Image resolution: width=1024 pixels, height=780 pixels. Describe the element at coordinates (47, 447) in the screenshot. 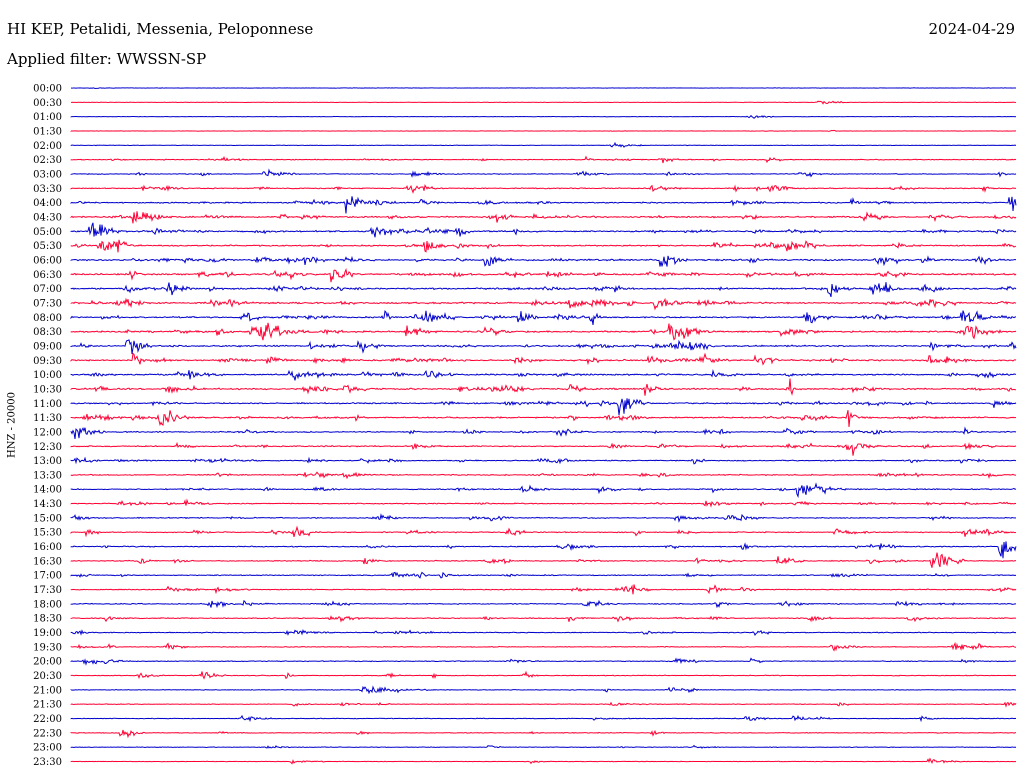

I see `row-time-label: 12:30` at that location.